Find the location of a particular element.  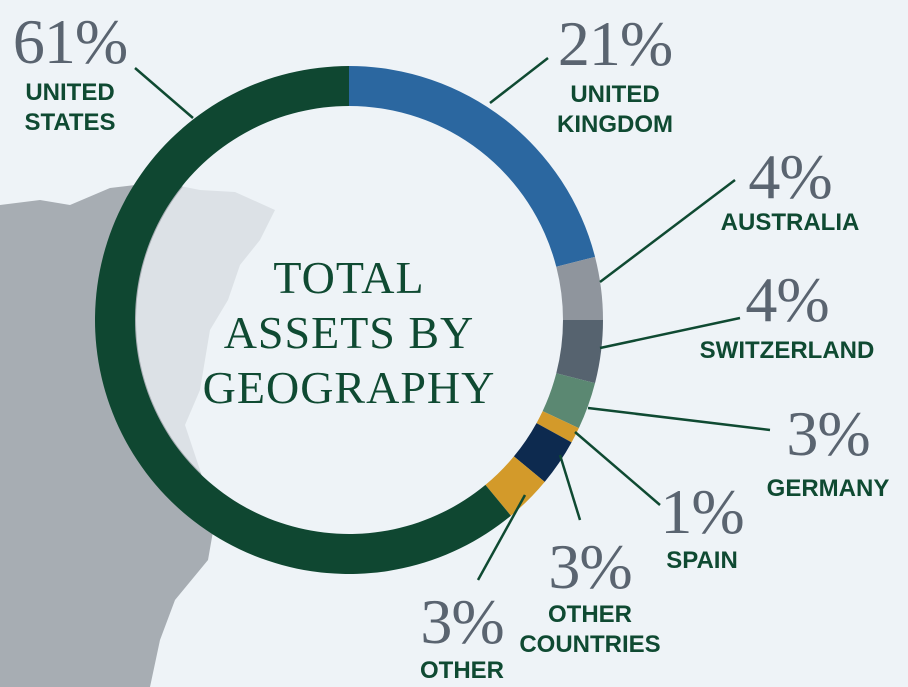

category-label: OTHER is located at coordinates (462, 670).